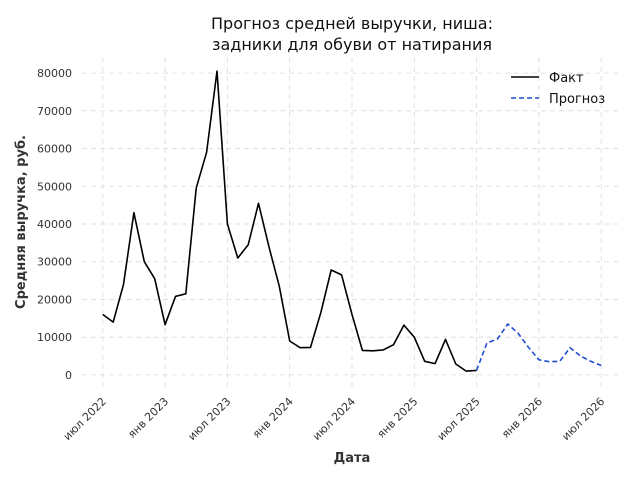 The image size is (640, 480). Describe the element at coordinates (558, 89) in the screenshot. I see `legend: Факт Прогноз` at that location.